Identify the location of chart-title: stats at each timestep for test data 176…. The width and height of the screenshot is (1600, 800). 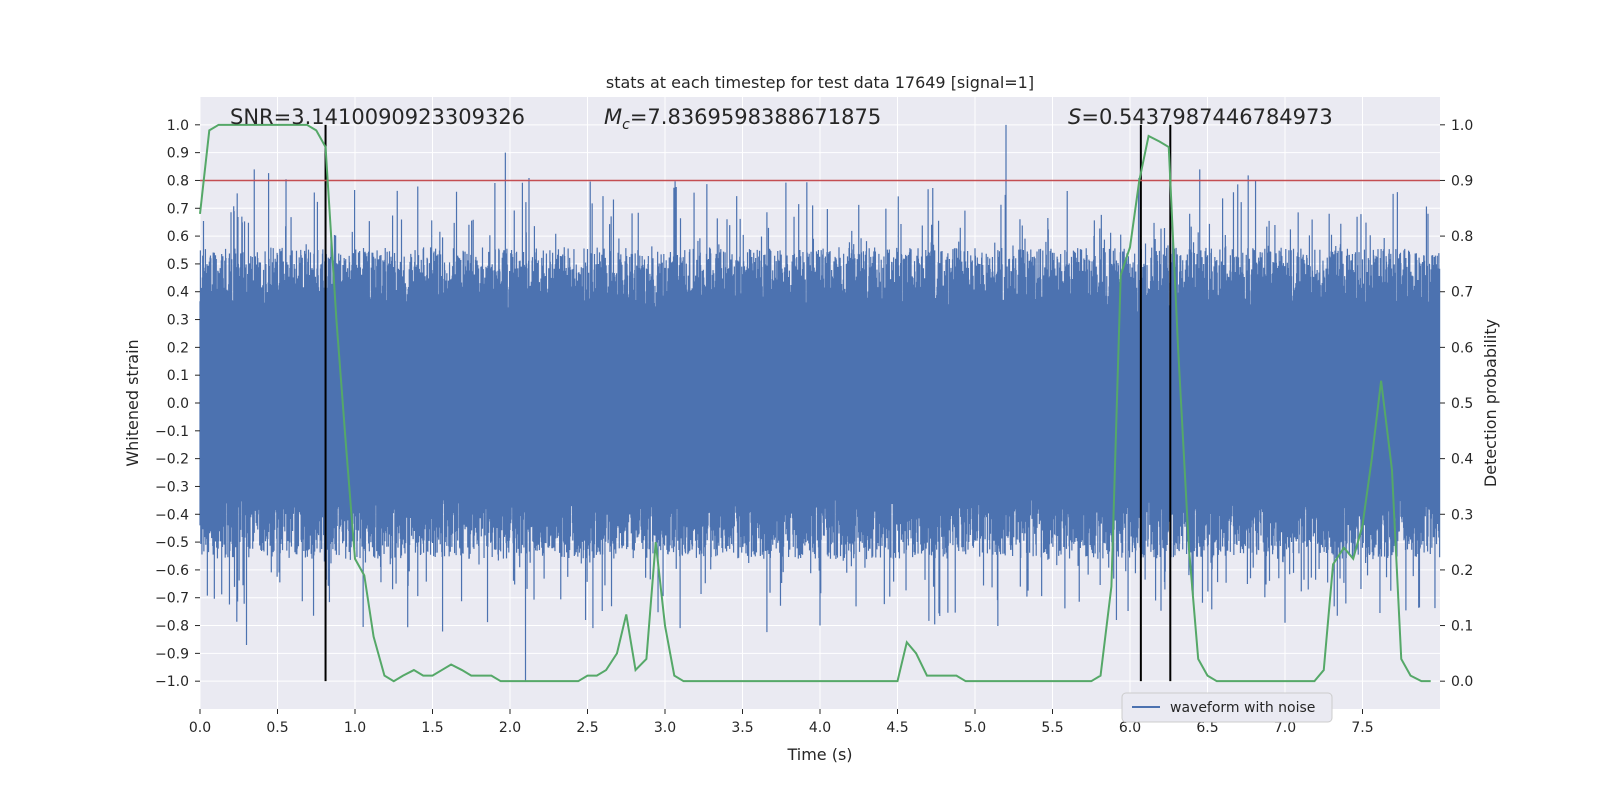
(820, 82).